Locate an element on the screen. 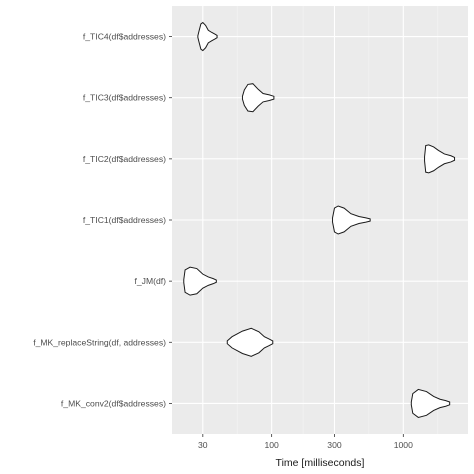  x-axis: 30 100 300 1000 is located at coordinates (305, 442).